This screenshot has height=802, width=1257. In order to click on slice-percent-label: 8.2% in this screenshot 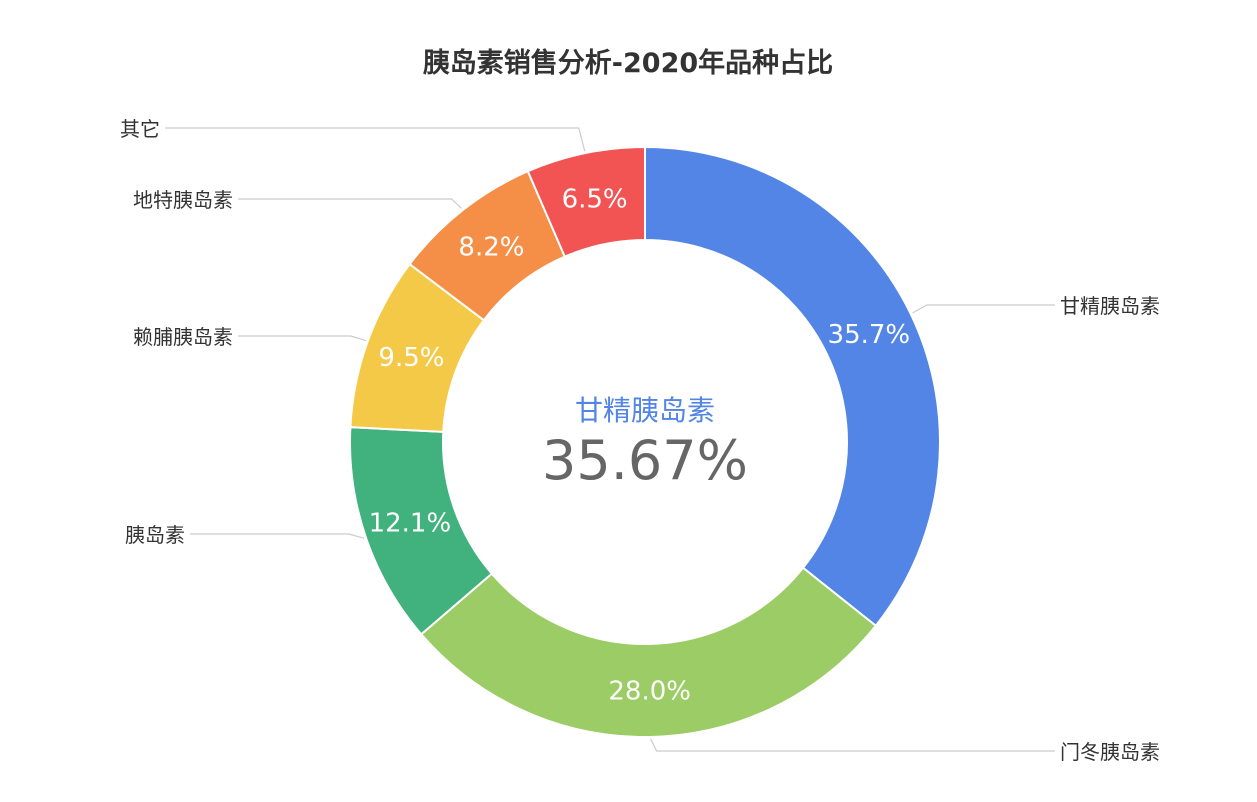, I will do `click(491, 248)`.